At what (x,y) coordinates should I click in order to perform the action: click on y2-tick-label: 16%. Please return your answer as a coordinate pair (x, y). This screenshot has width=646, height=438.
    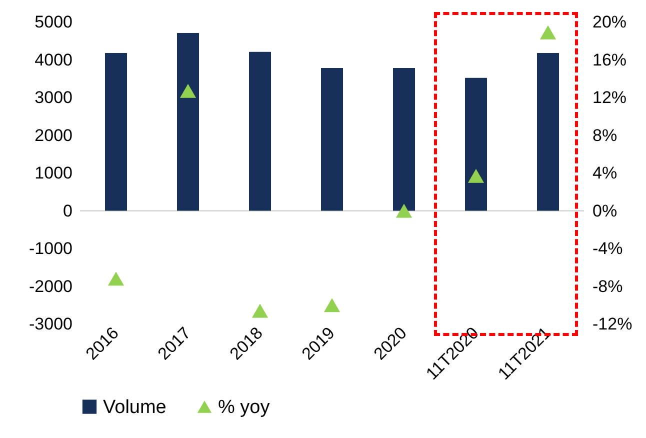
    Looking at the image, I should click on (609, 60).